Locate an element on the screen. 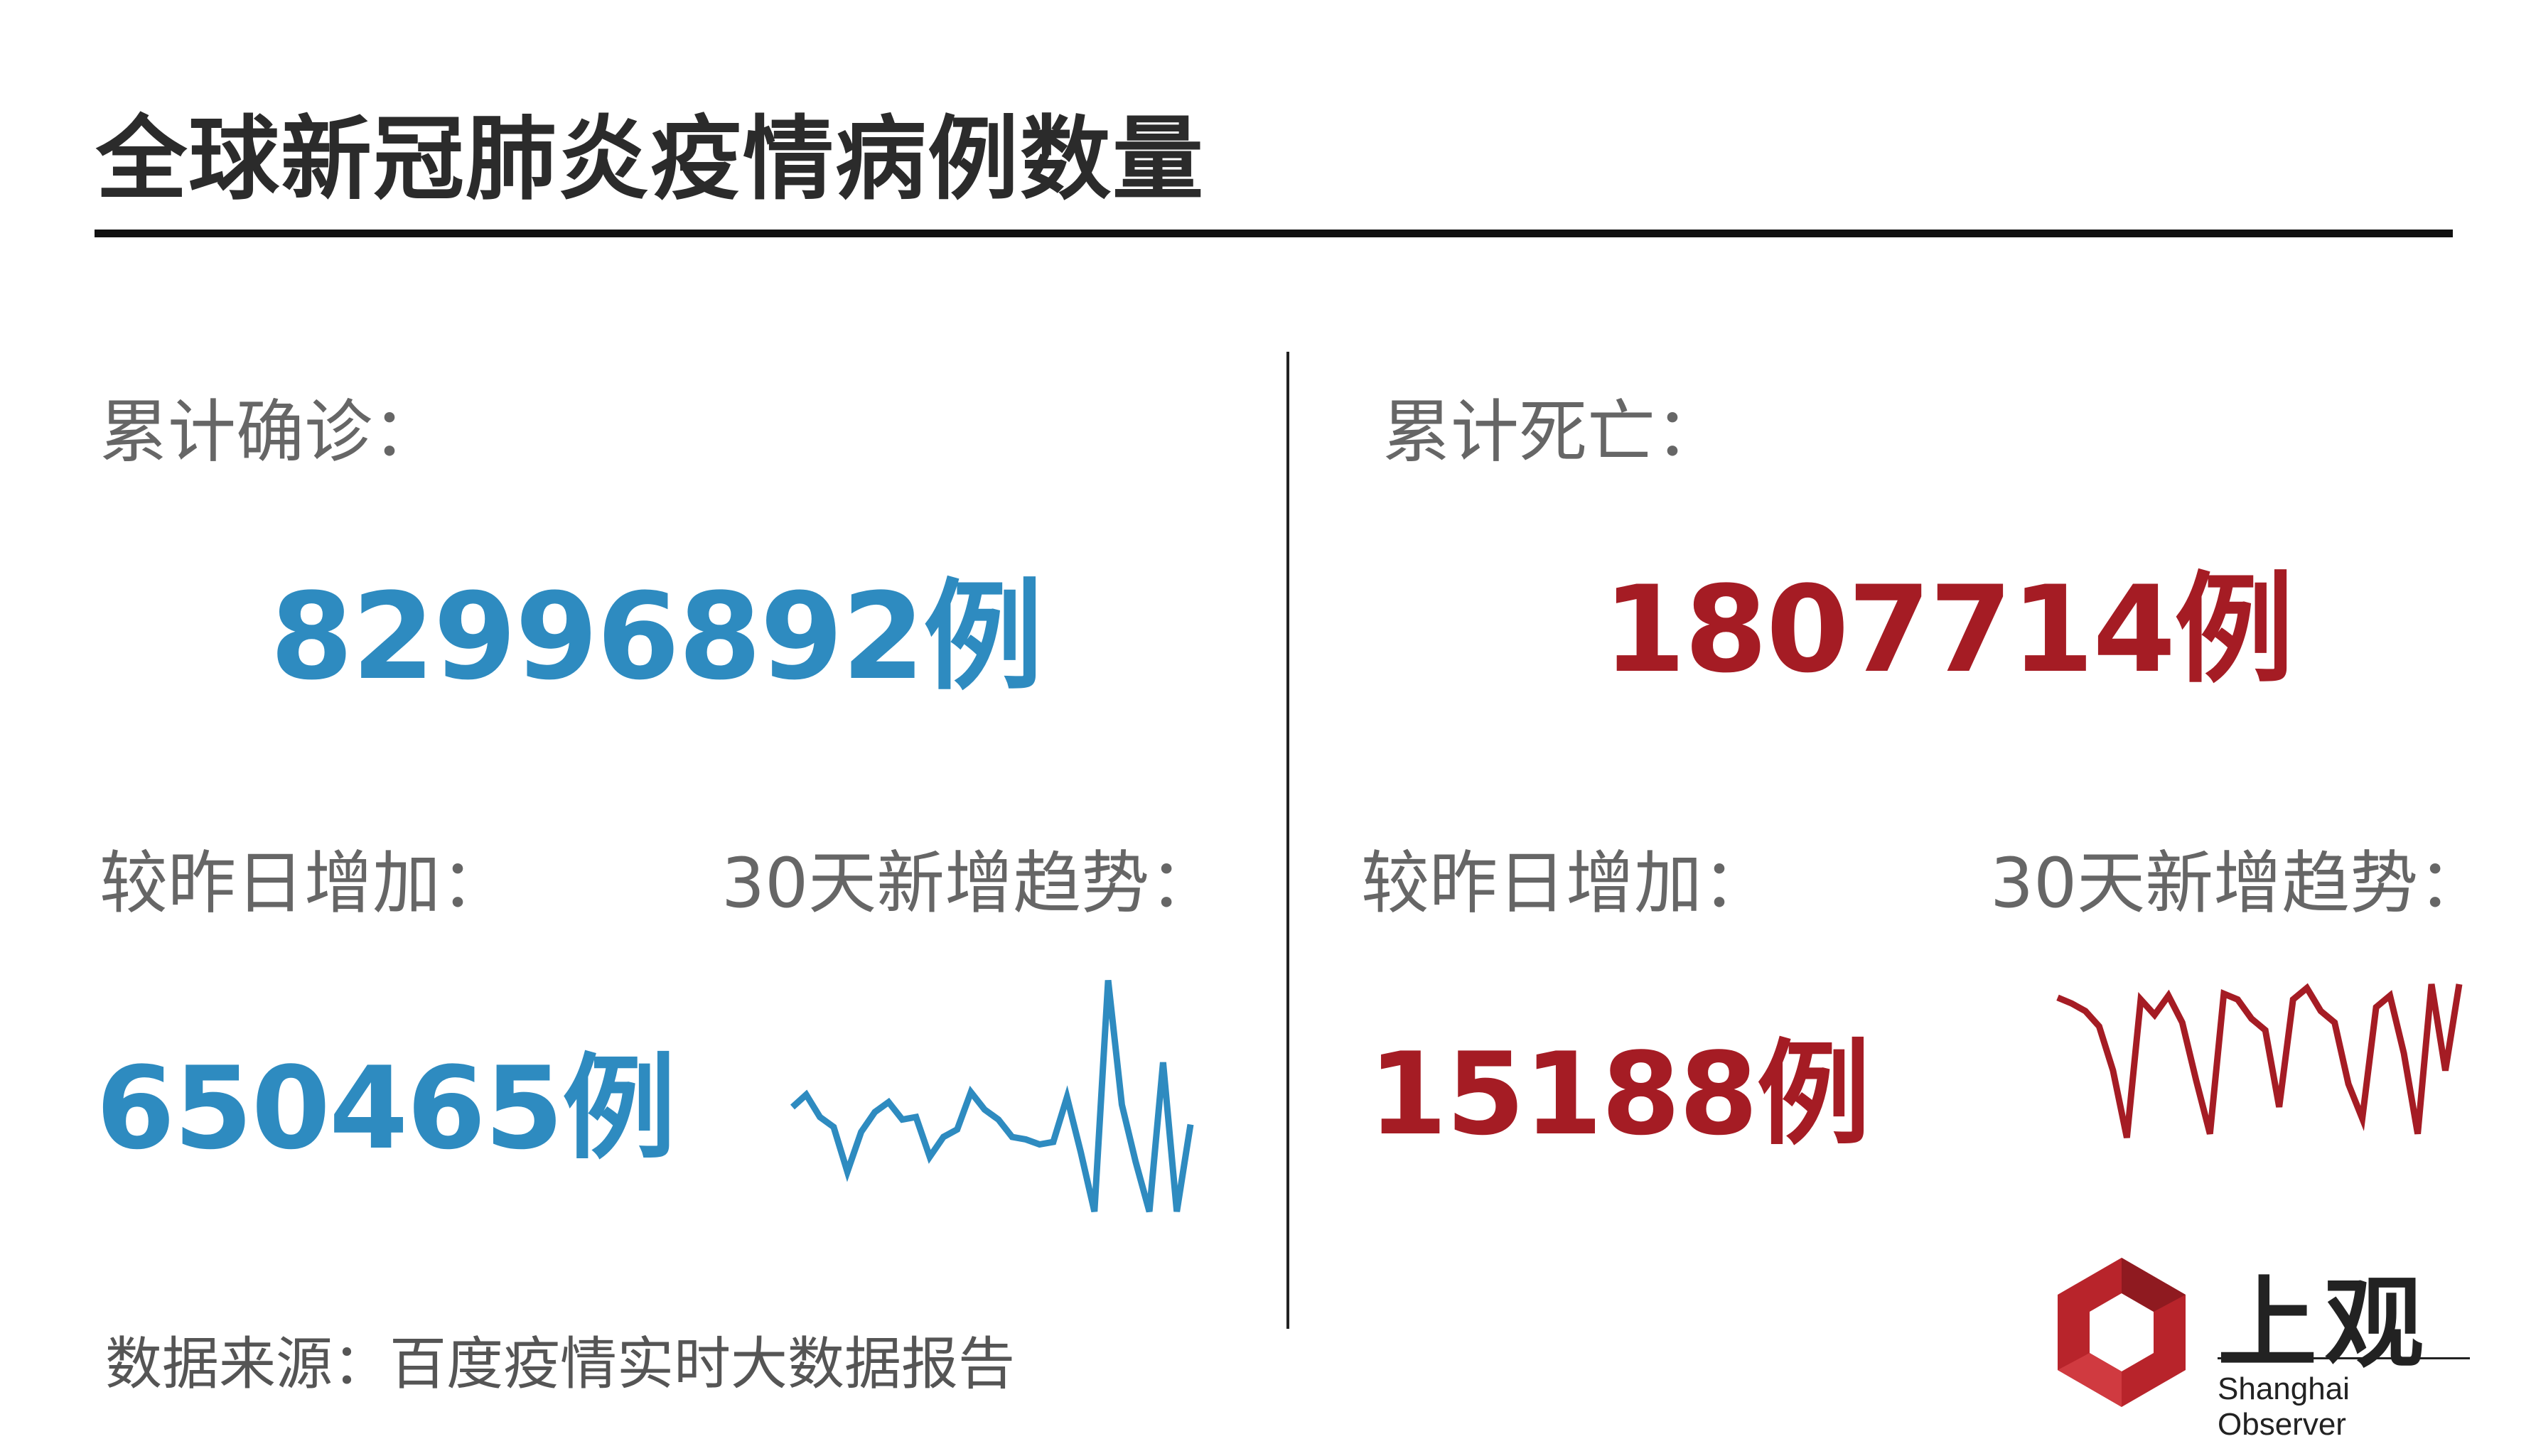  deaths-trend-sparkline is located at coordinates (2258, 1080).